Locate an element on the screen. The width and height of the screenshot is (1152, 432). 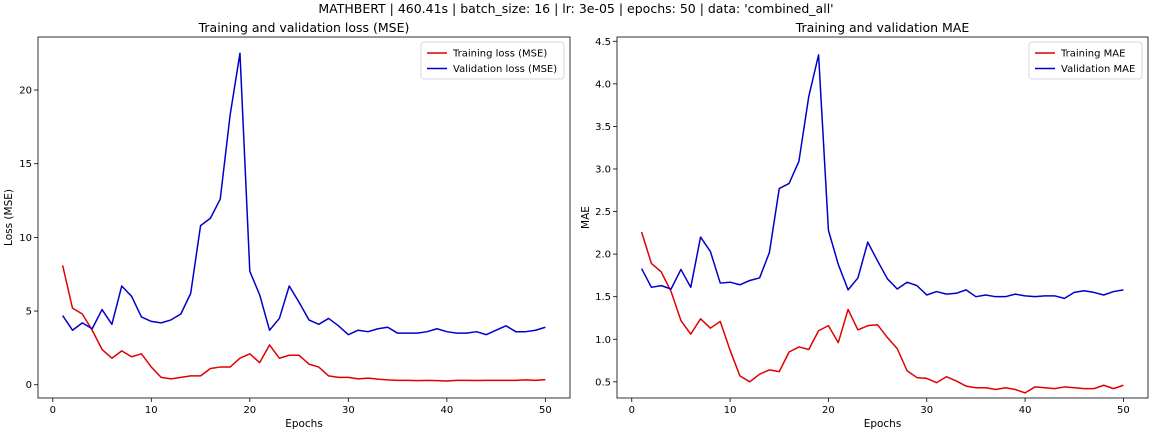
mae-ytick-label: 1.5 is located at coordinates (603, 297).